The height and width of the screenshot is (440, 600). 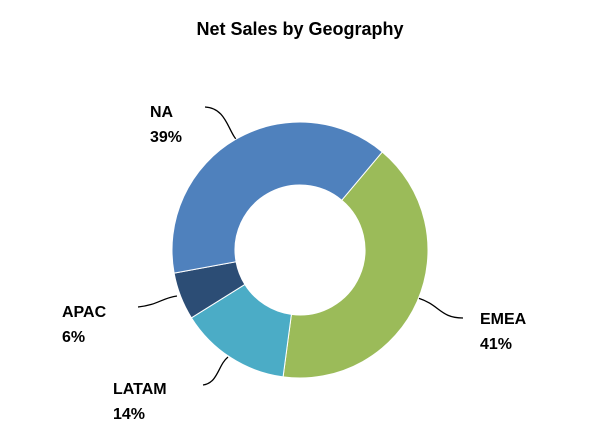 I want to click on value-label: 14%, so click(x=129, y=414).